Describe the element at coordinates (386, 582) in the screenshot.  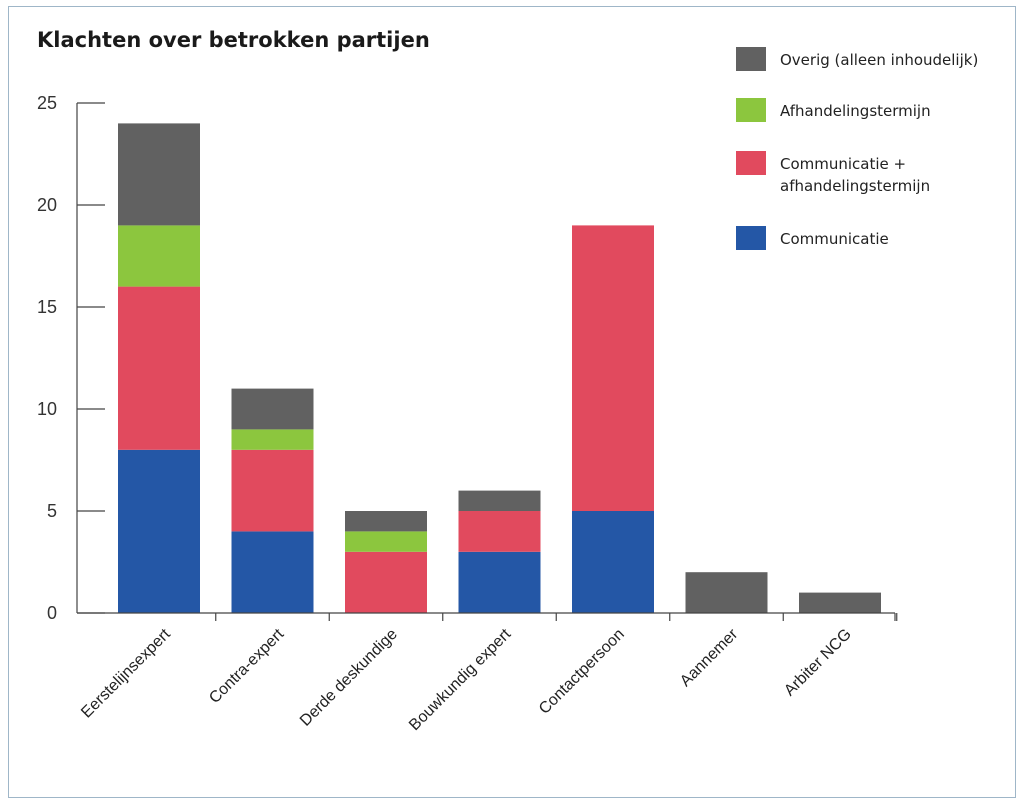
I see `bar-derde-deskundige-communicatie-afhandelingstermijn` at that location.